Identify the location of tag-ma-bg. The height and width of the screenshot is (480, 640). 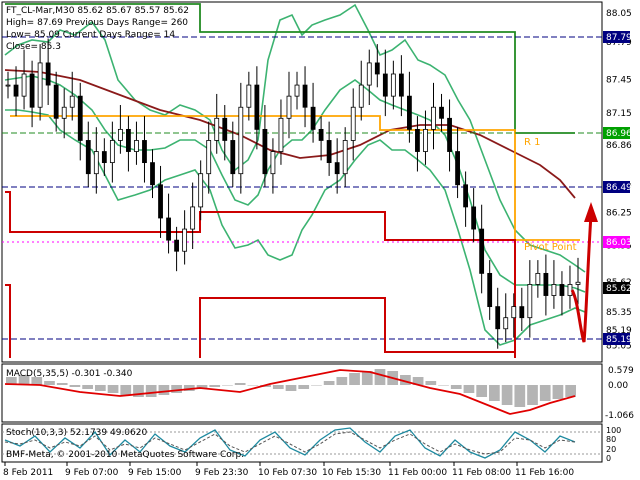
(616, 187).